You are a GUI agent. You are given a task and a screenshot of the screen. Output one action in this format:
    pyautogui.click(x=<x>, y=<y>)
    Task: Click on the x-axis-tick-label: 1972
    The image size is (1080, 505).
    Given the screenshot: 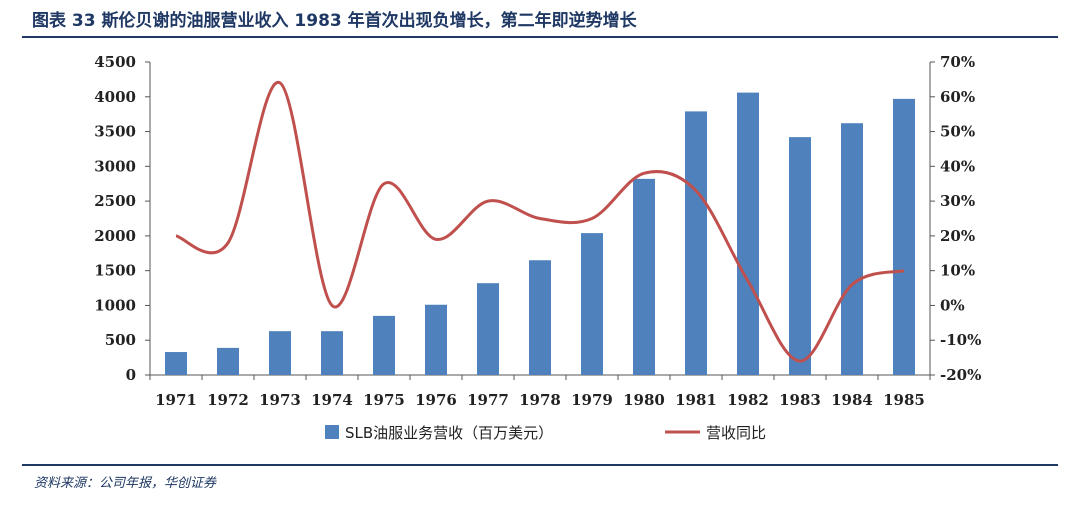 What is the action you would take?
    pyautogui.click(x=228, y=400)
    